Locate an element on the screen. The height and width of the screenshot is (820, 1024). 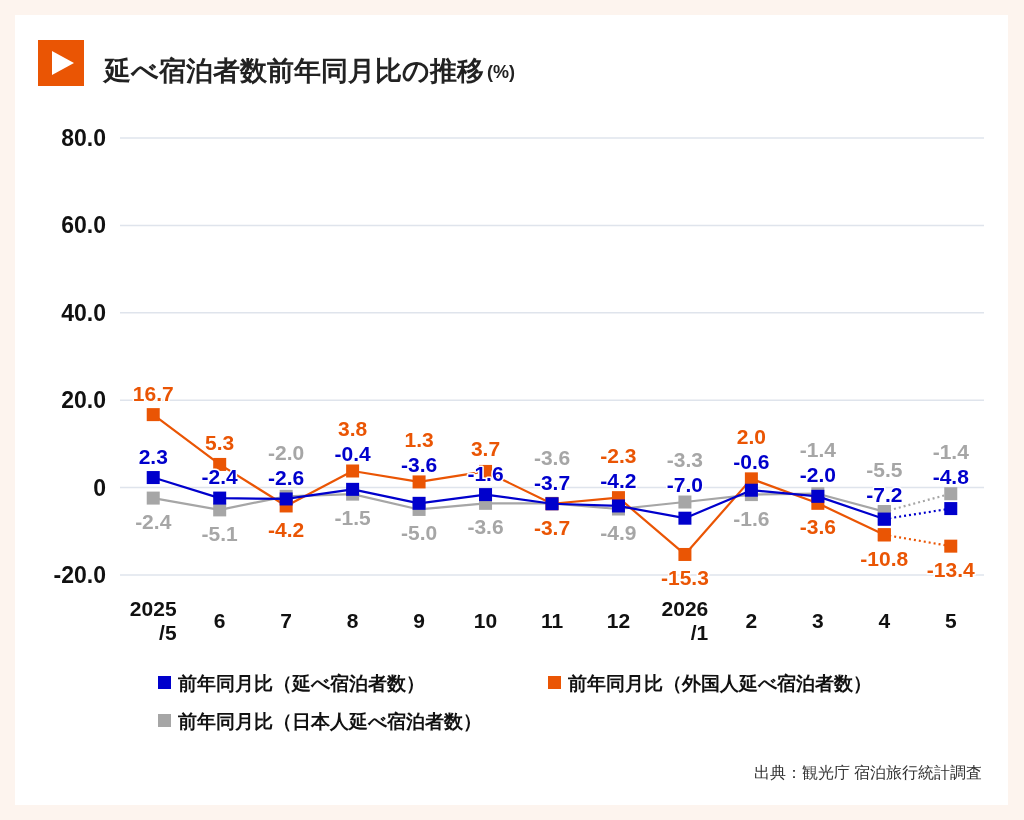
y-tick-label: 0 is located at coordinates (99, 487).